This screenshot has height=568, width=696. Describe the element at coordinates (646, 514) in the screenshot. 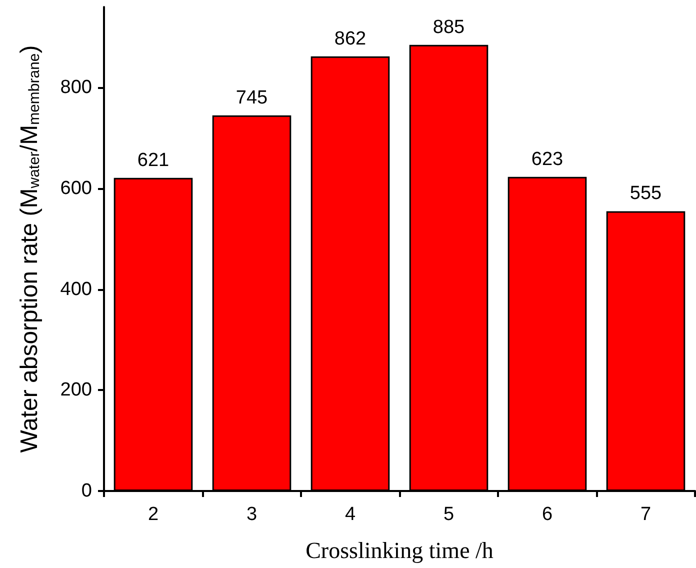

I see `x-tick-label: 7` at that location.